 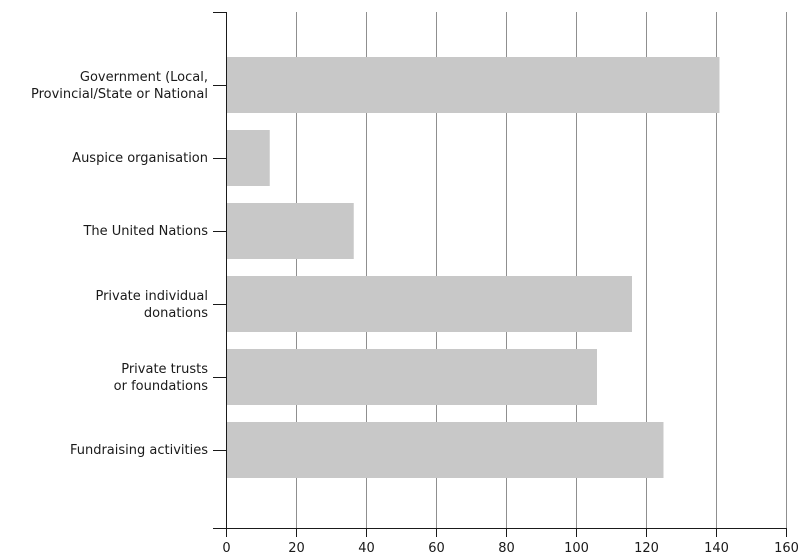 What do you see at coordinates (139, 450) in the screenshot?
I see `category-label: Fundraising activities` at bounding box center [139, 450].